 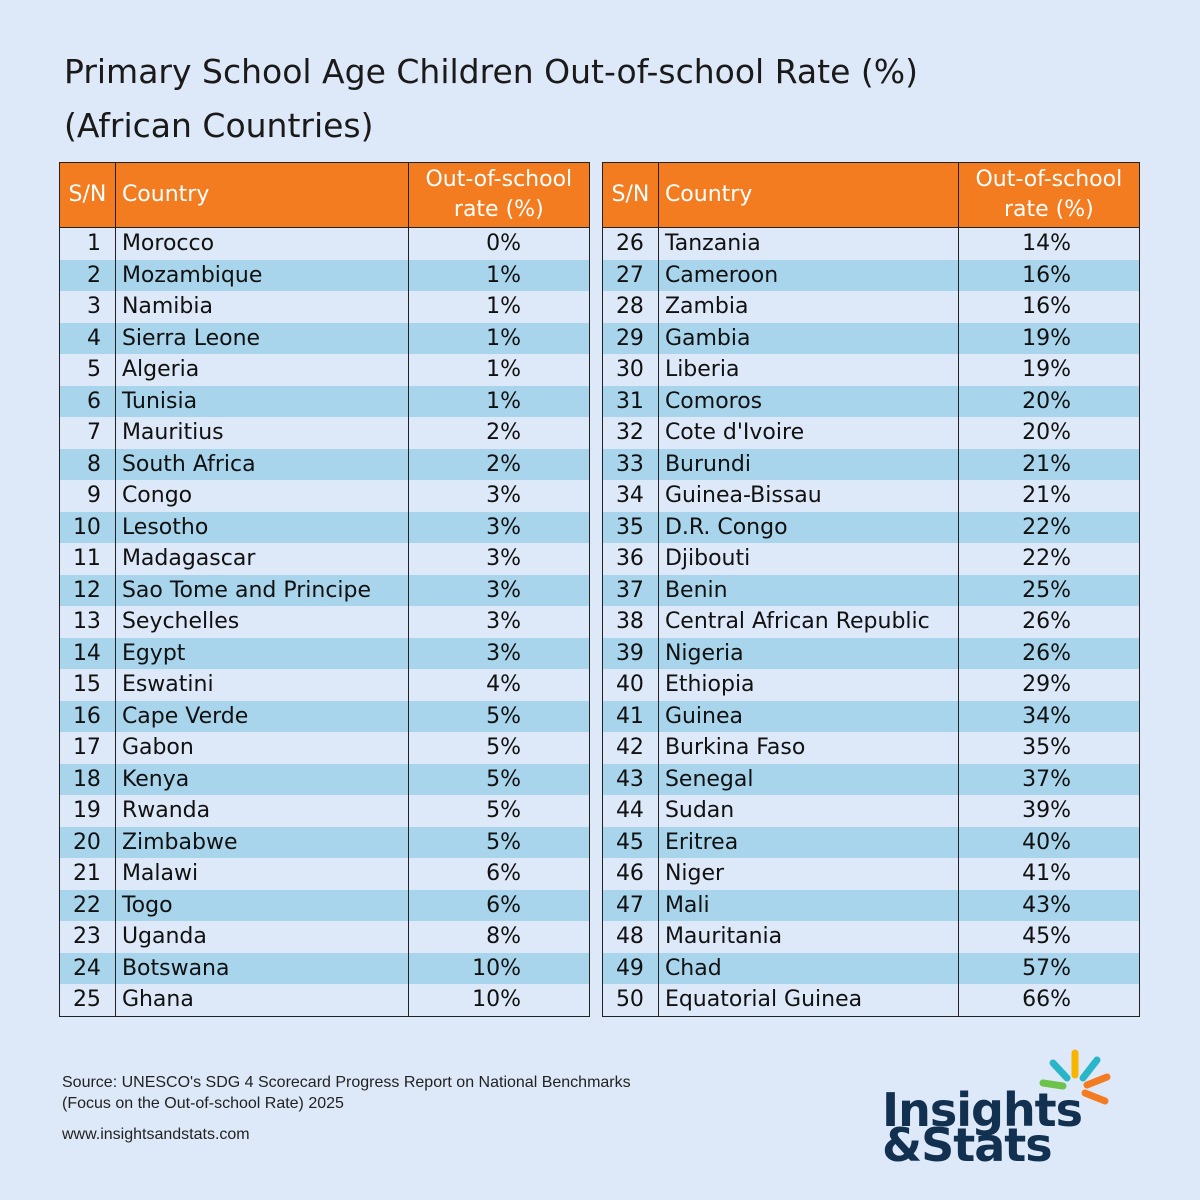 What do you see at coordinates (1049, 1000) in the screenshot?
I see `rate-cell: 66%` at bounding box center [1049, 1000].